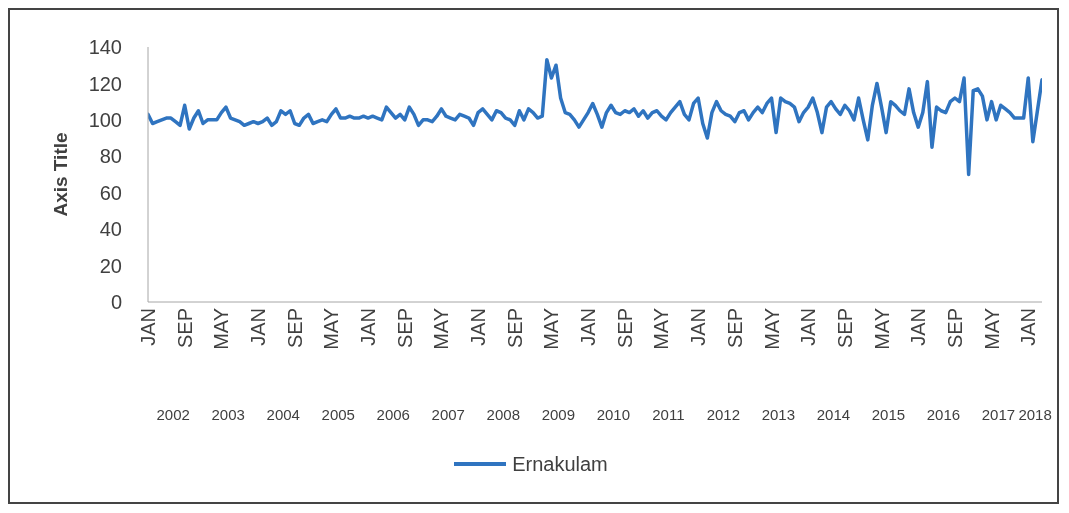 Image resolution: width=1069 pixels, height=513 pixels. What do you see at coordinates (560, 464) in the screenshot?
I see `legend-label: Ernakulam` at bounding box center [560, 464].